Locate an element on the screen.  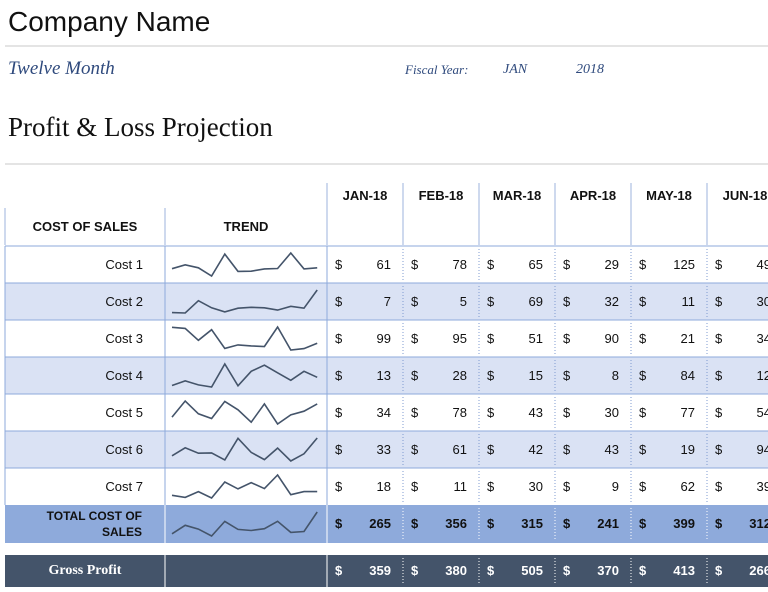
amount: 90 is located at coordinates (611, 338).